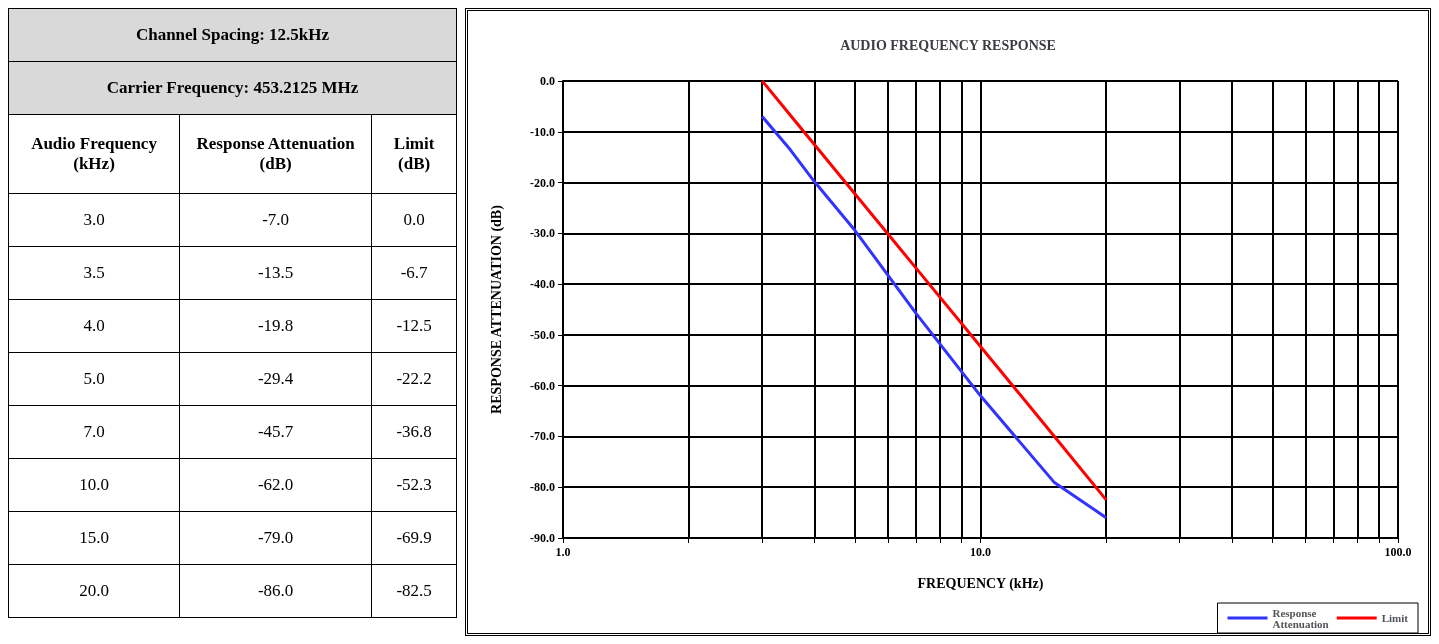 This screenshot has height=644, width=1439. I want to click on x-tick-label: 1.0, so click(563, 552).